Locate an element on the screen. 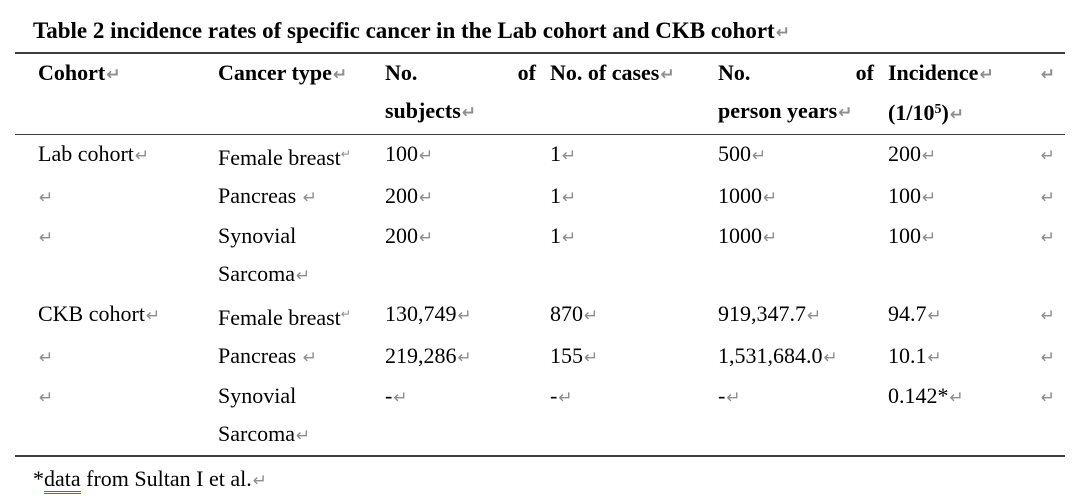  cell-cases: -↵ is located at coordinates (561, 395).